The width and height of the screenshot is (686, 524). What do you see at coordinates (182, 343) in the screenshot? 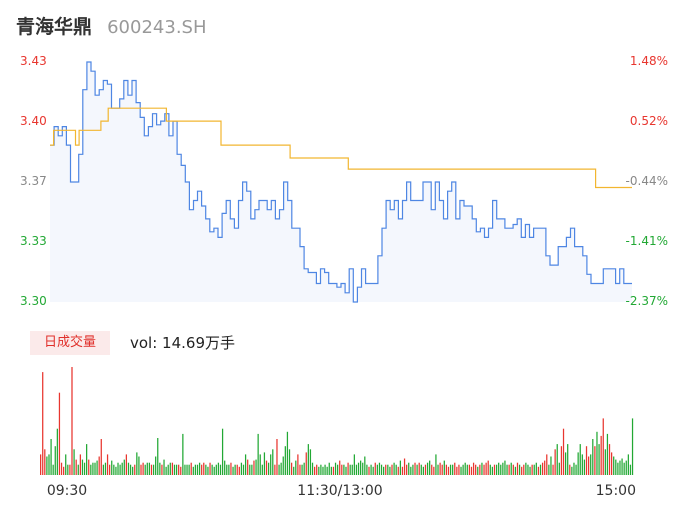
I see `volume-total: vol: 14.69万手` at bounding box center [182, 343].